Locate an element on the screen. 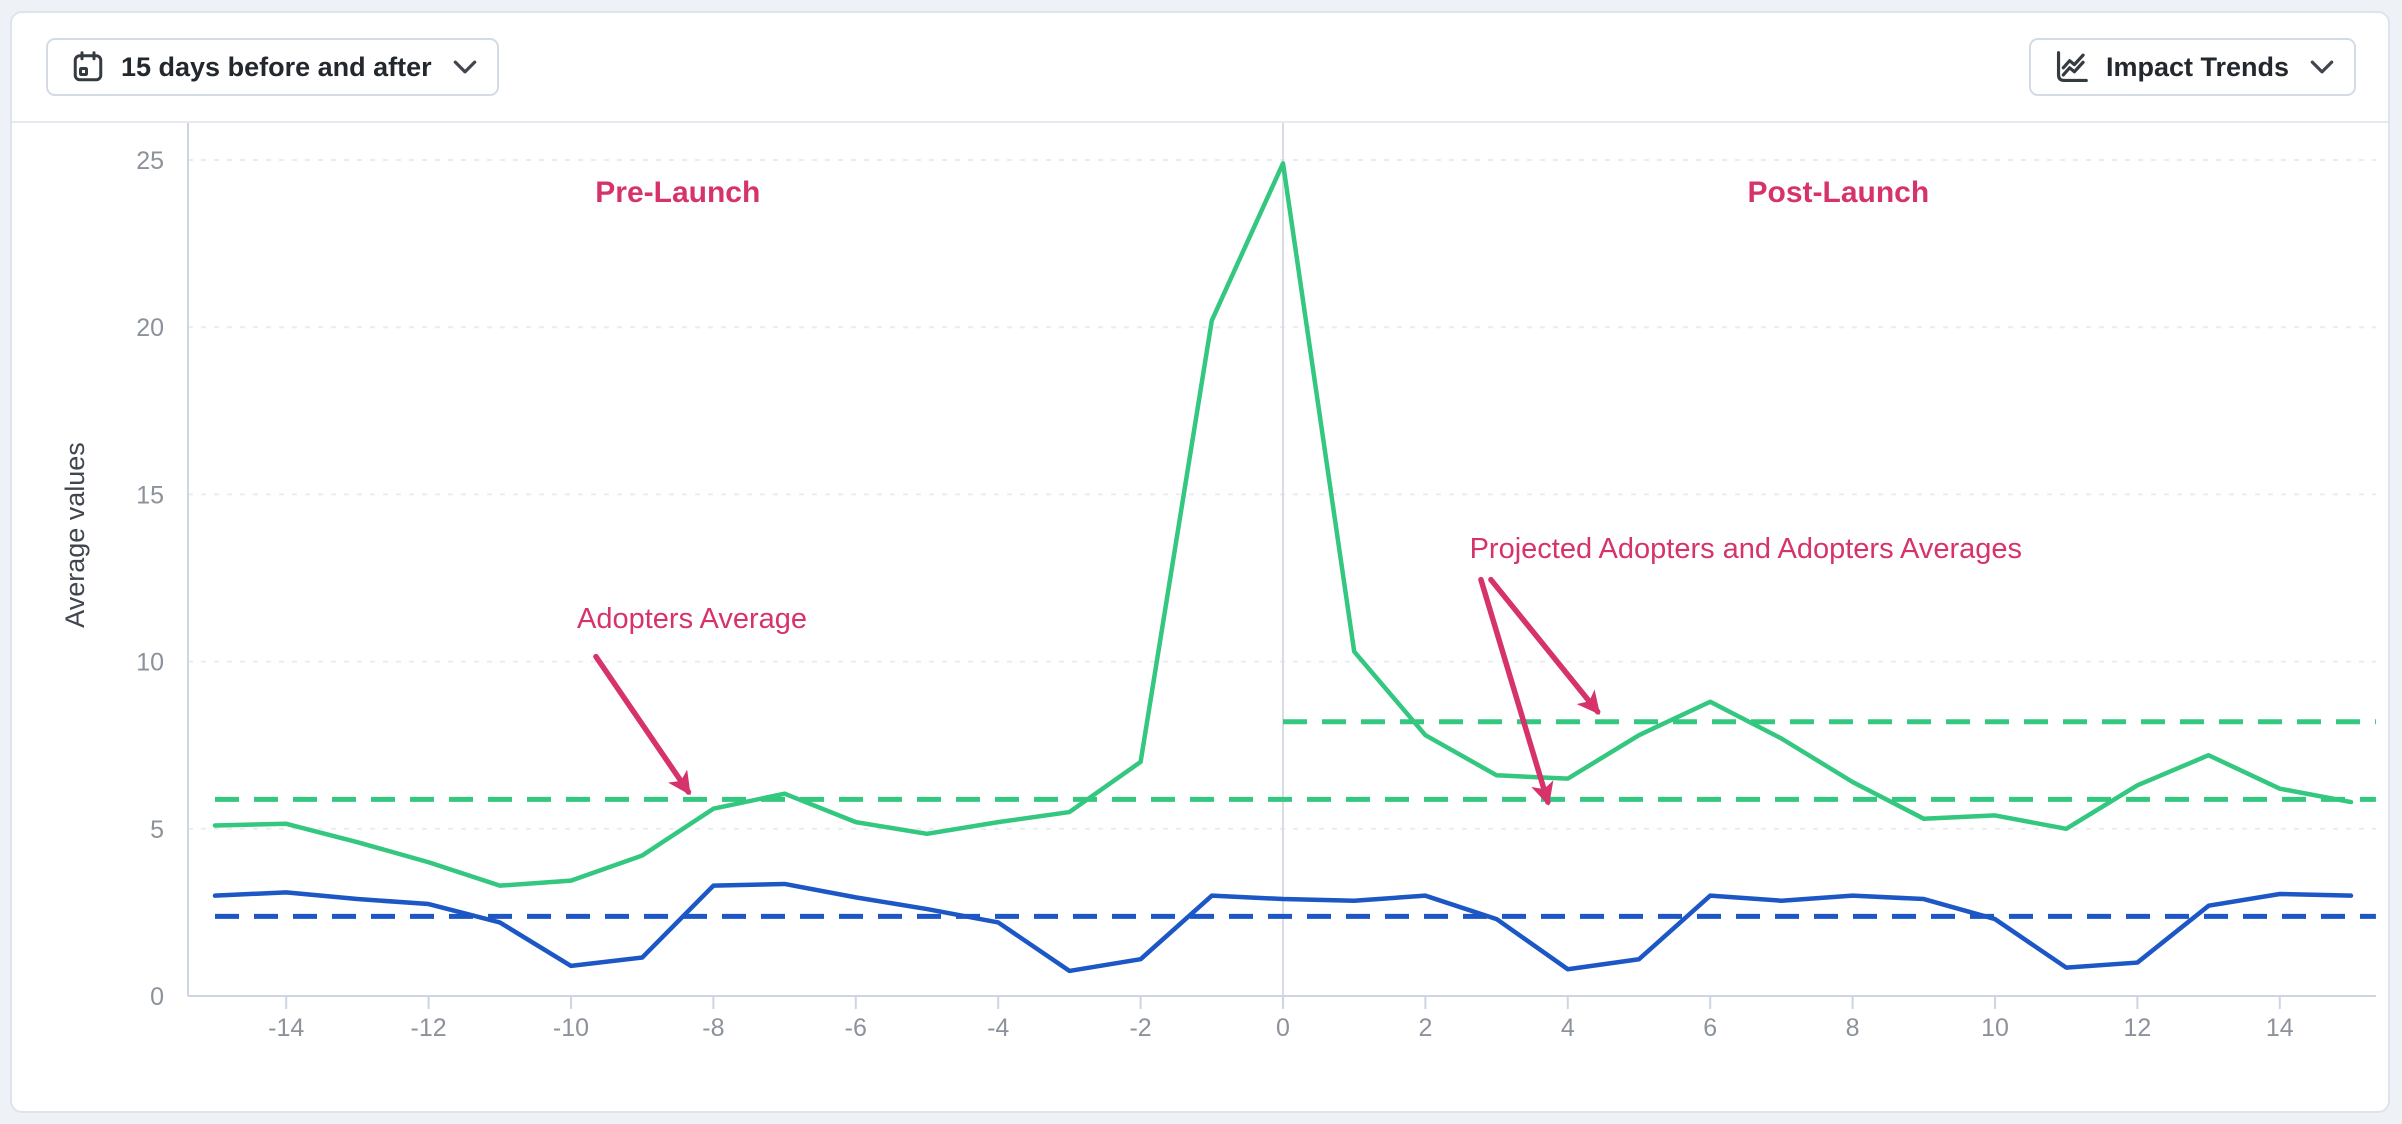  x-tick-label: 4 is located at coordinates (1568, 1028).